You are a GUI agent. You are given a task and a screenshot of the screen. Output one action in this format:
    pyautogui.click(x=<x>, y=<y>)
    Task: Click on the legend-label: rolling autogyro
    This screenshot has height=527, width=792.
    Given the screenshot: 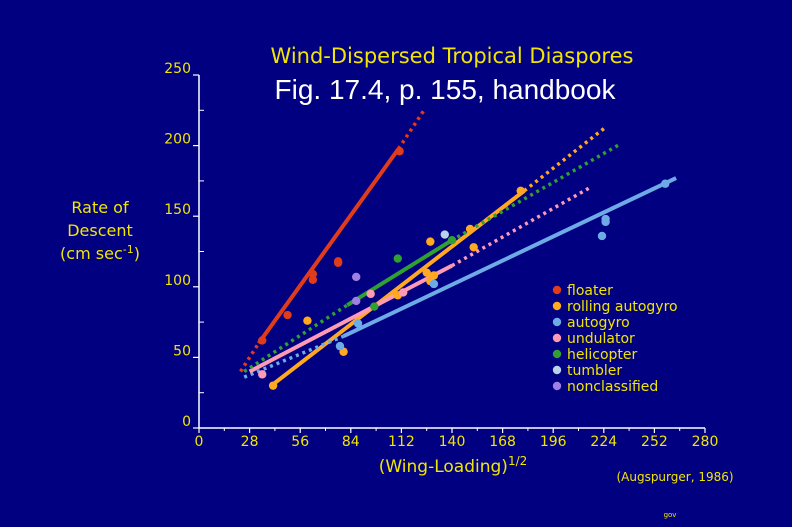 What is the action you would take?
    pyautogui.click(x=622, y=307)
    